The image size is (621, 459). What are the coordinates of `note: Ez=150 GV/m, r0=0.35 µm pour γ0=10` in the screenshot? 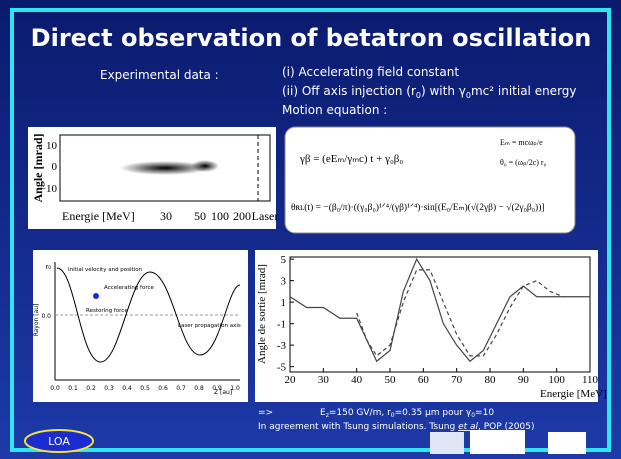 It's located at (407, 413).